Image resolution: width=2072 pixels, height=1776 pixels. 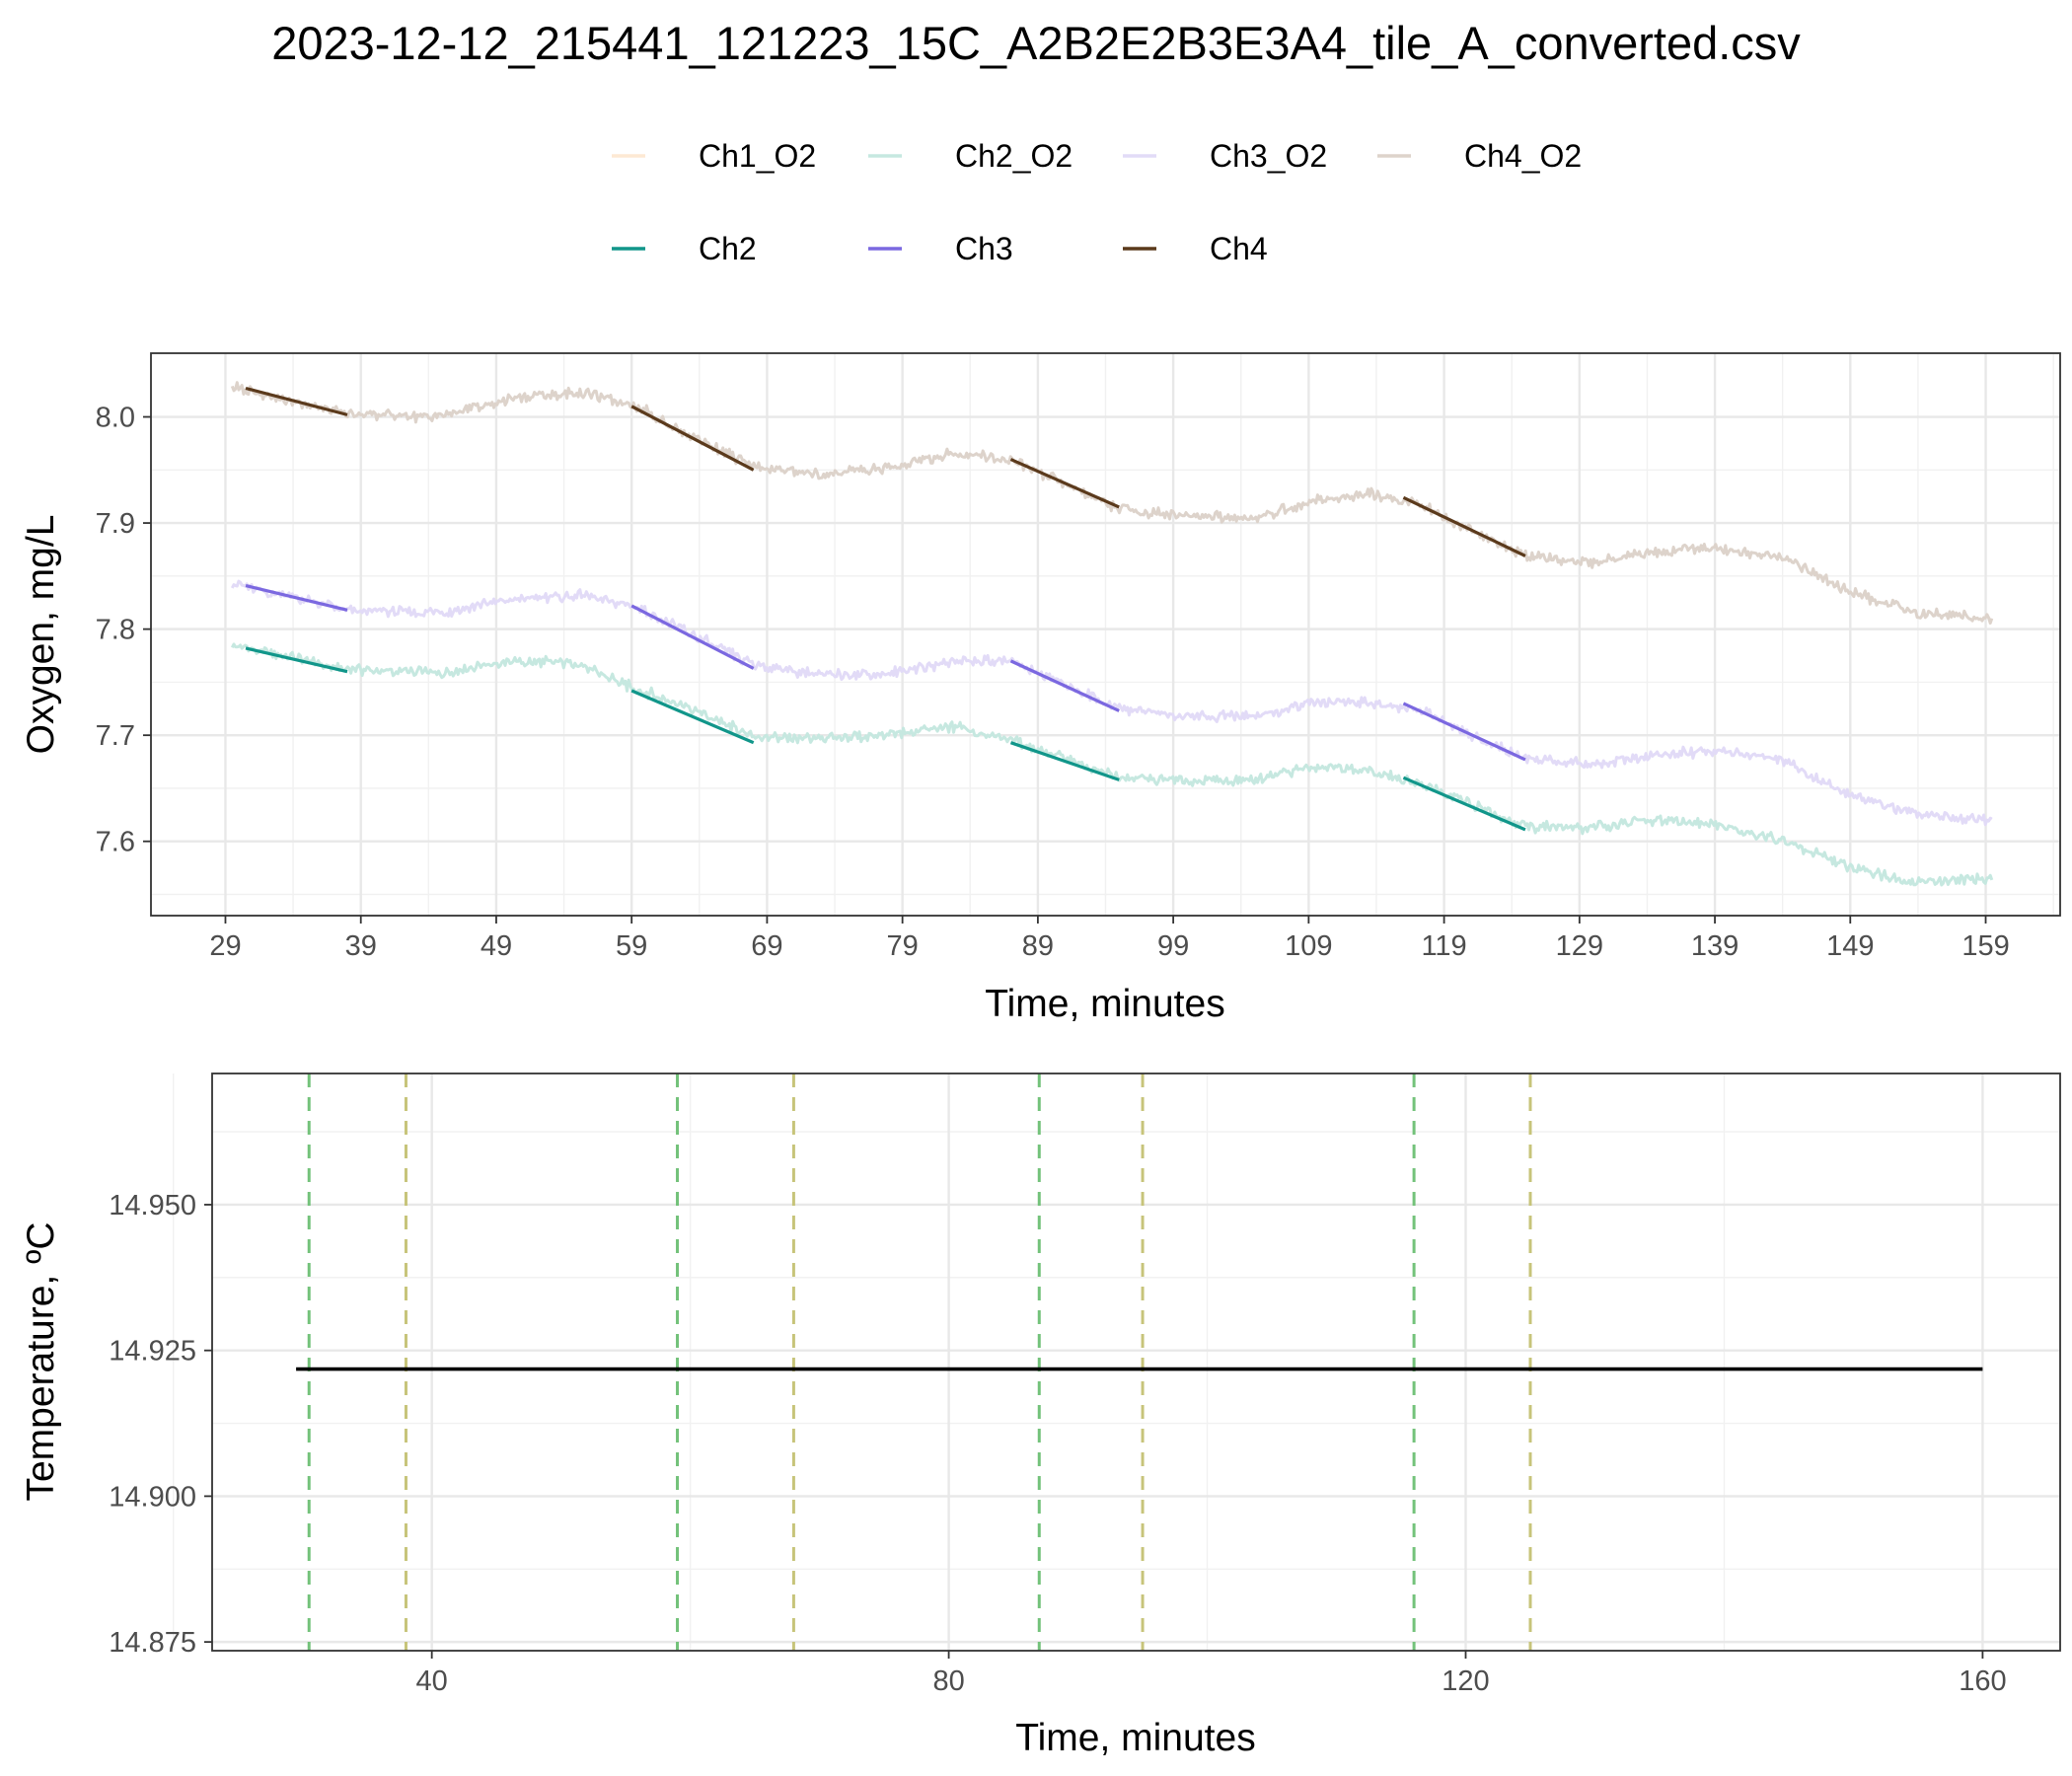 I want to click on temperature-y-tick-label: 14.900, so click(x=153, y=1497).